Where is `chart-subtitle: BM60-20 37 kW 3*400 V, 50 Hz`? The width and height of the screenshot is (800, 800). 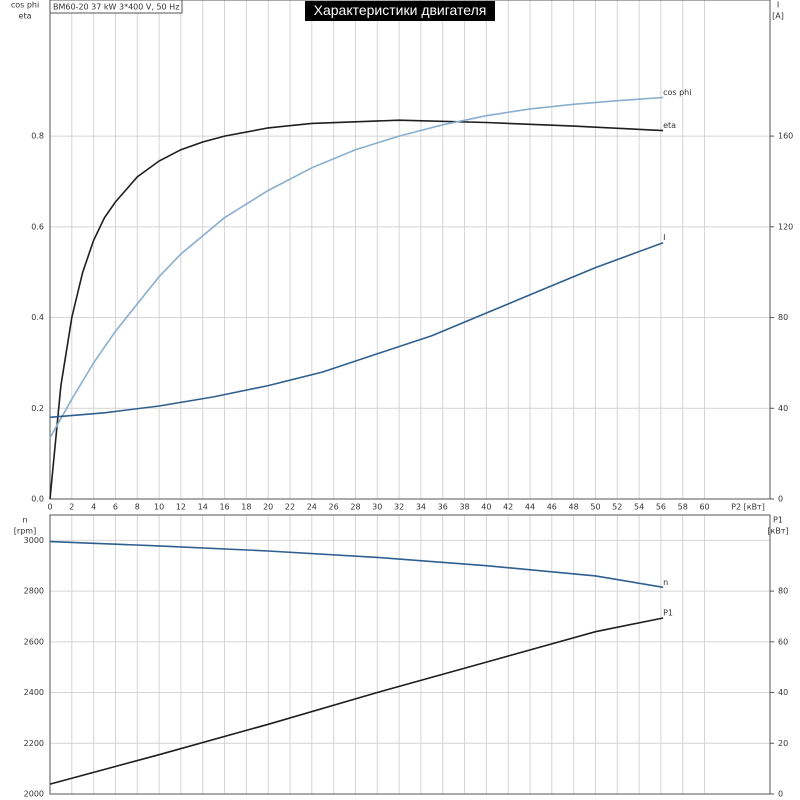
chart-subtitle: BM60-20 37 kW 3*400 V, 50 Hz is located at coordinates (116, 7).